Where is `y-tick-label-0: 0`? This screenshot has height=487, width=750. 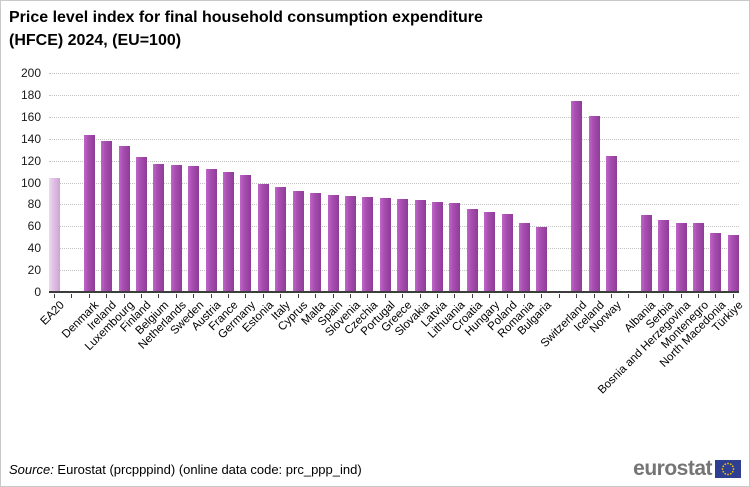 y-tick-label-0: 0 is located at coordinates (37, 292).